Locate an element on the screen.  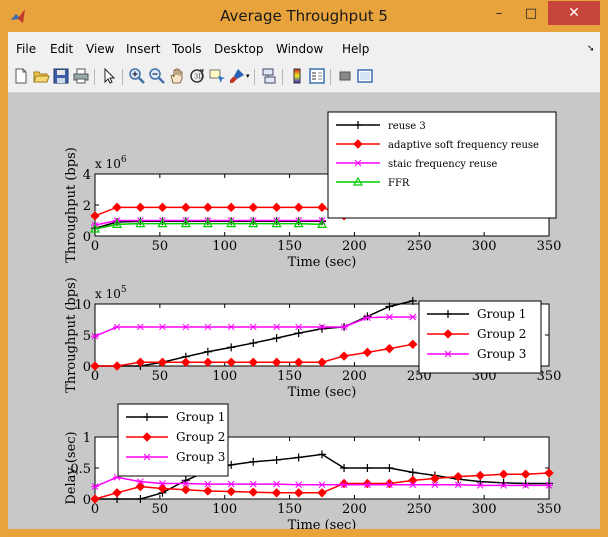
pan-icon is located at coordinates (177, 76).